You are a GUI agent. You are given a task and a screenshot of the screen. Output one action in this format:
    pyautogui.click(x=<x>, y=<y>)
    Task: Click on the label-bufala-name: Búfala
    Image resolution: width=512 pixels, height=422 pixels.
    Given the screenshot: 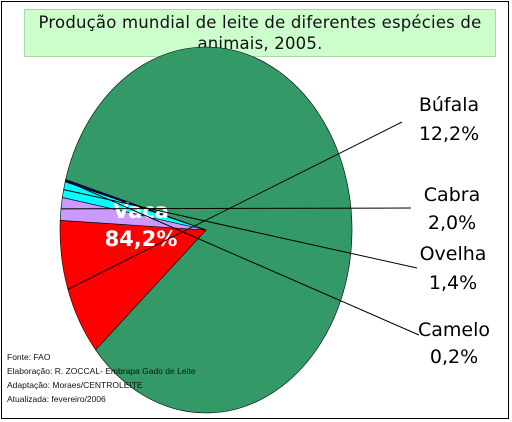 What is the action you would take?
    pyautogui.click(x=449, y=105)
    